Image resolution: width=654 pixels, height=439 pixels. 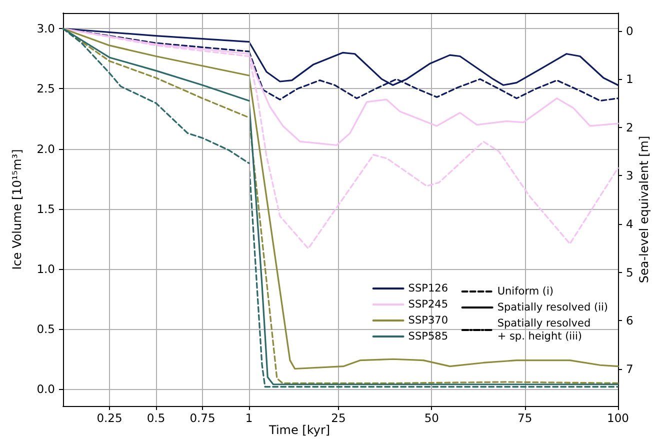 I want to click on legend-label: SSP370, so click(x=428, y=320).